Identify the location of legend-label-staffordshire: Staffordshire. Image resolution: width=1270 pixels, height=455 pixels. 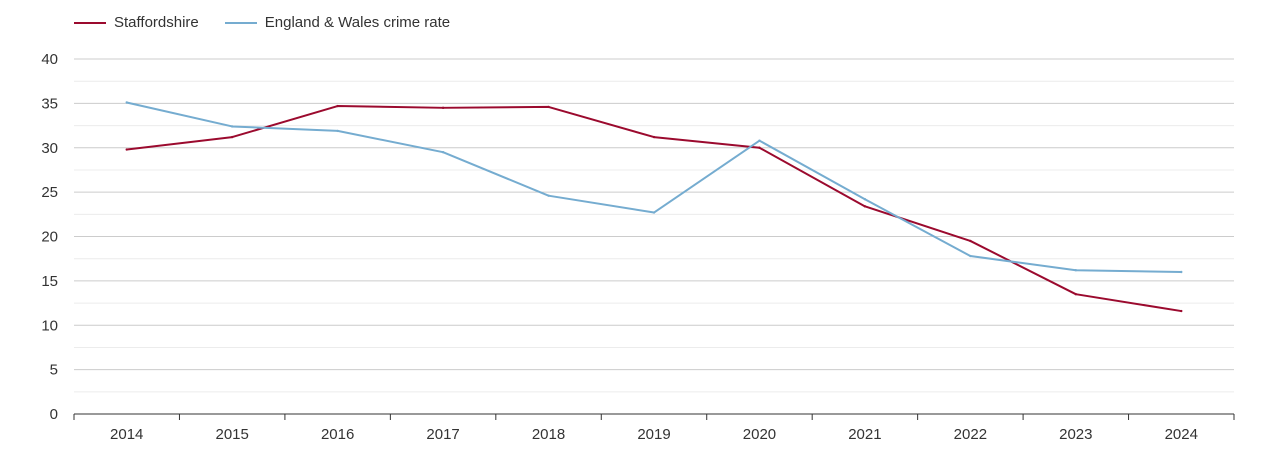
(156, 22).